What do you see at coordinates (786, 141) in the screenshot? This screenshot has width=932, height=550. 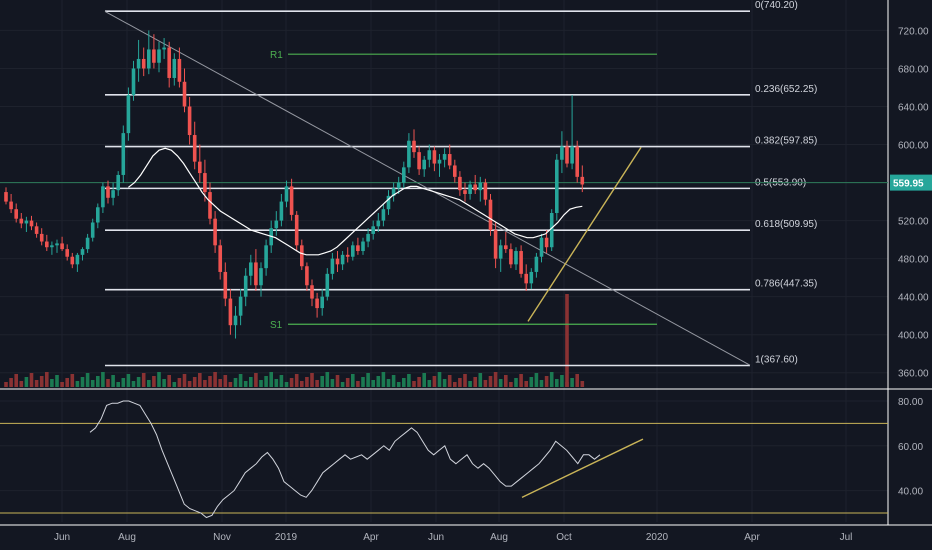 I see `fib-level-label: 0.382(597.85)` at bounding box center [786, 141].